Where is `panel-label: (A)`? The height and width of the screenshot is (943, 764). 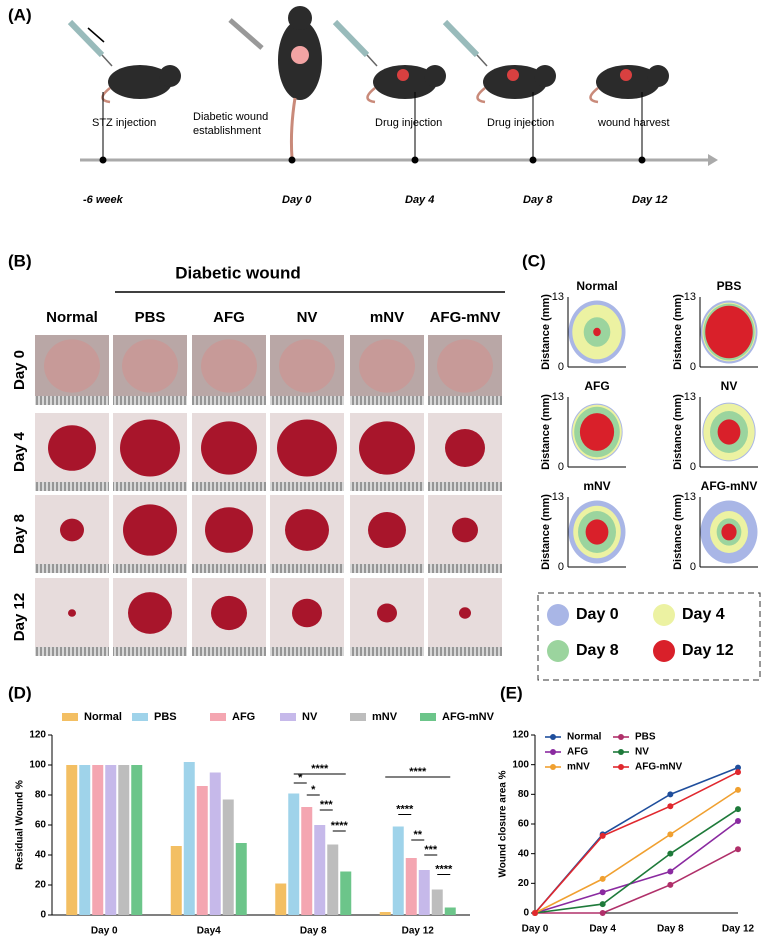 panel-label: (A) is located at coordinates (20, 14).